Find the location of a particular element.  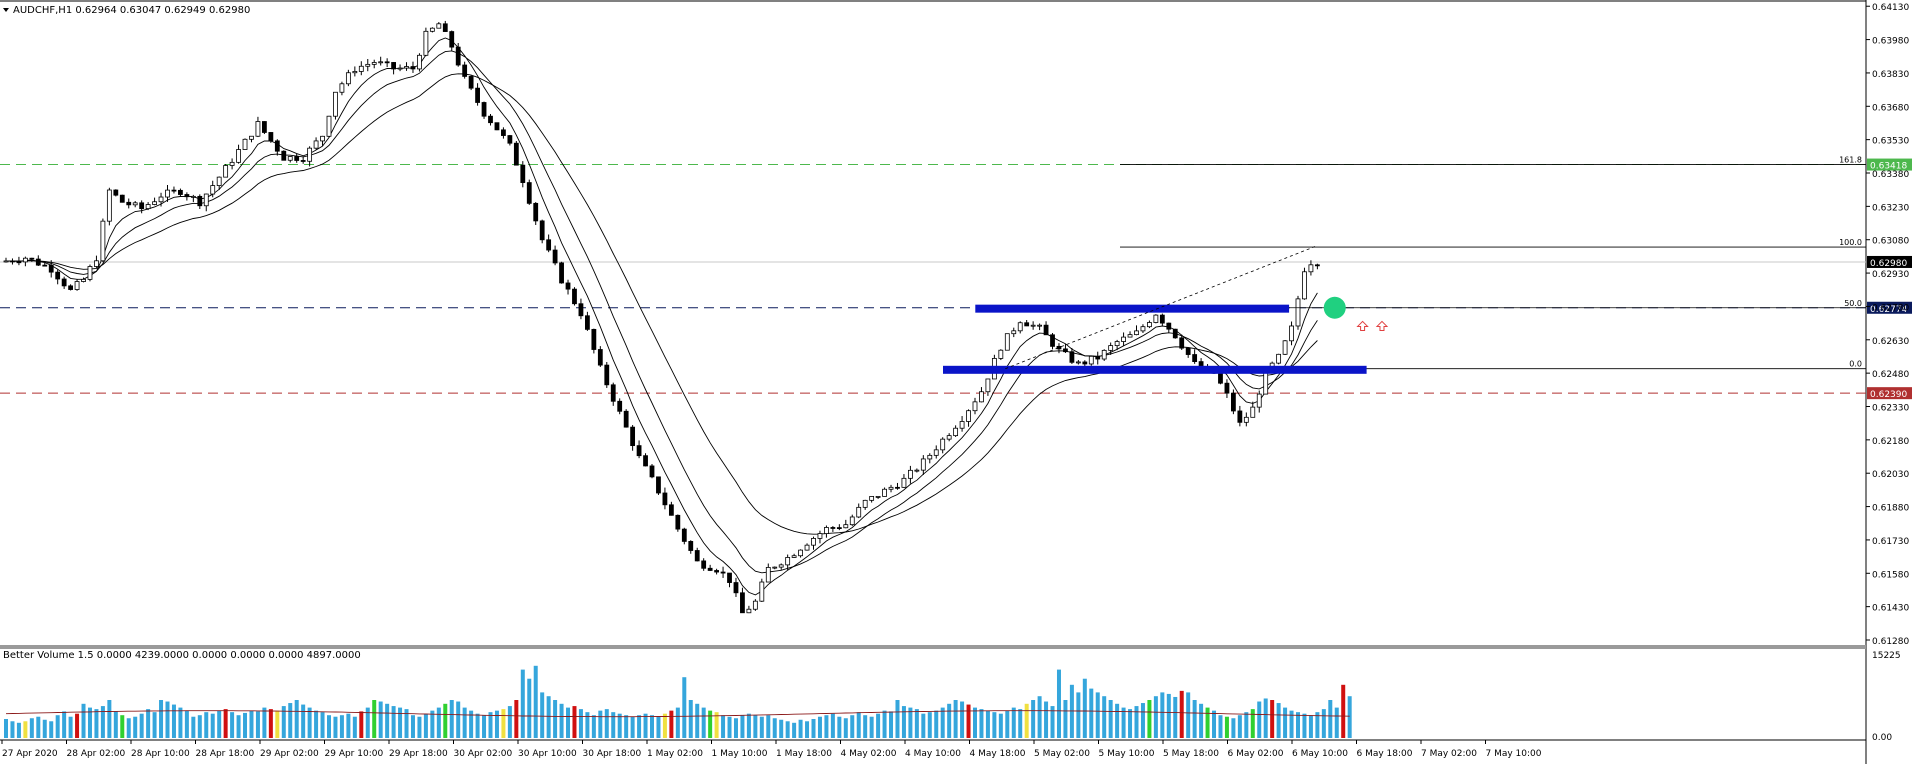

volume-histogram is located at coordinates (678, 701).